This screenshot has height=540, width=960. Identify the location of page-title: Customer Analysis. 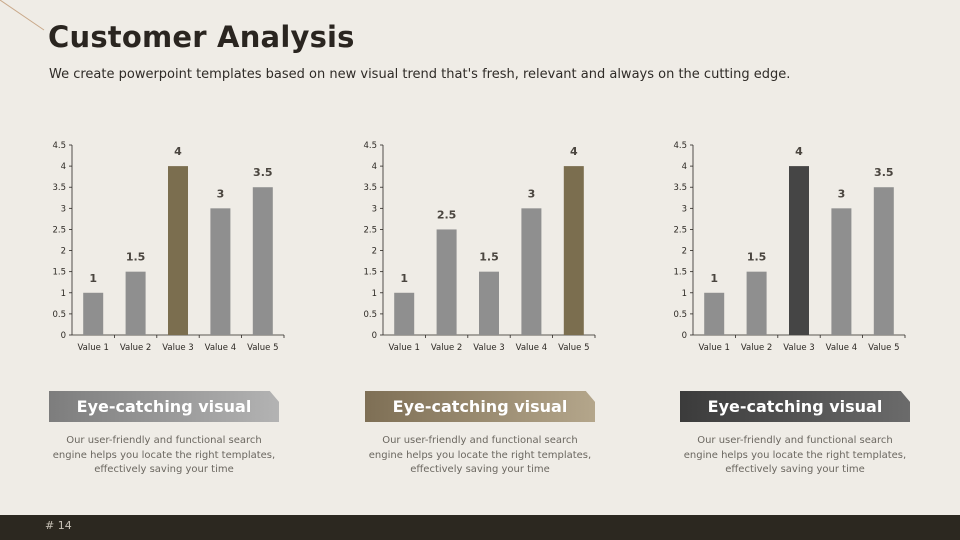
(201, 37).